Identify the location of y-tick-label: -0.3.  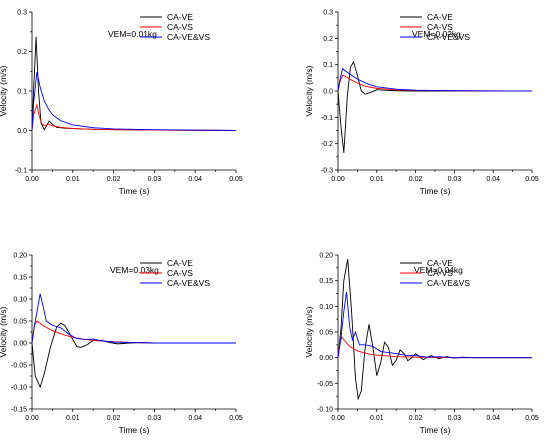
(327, 171).